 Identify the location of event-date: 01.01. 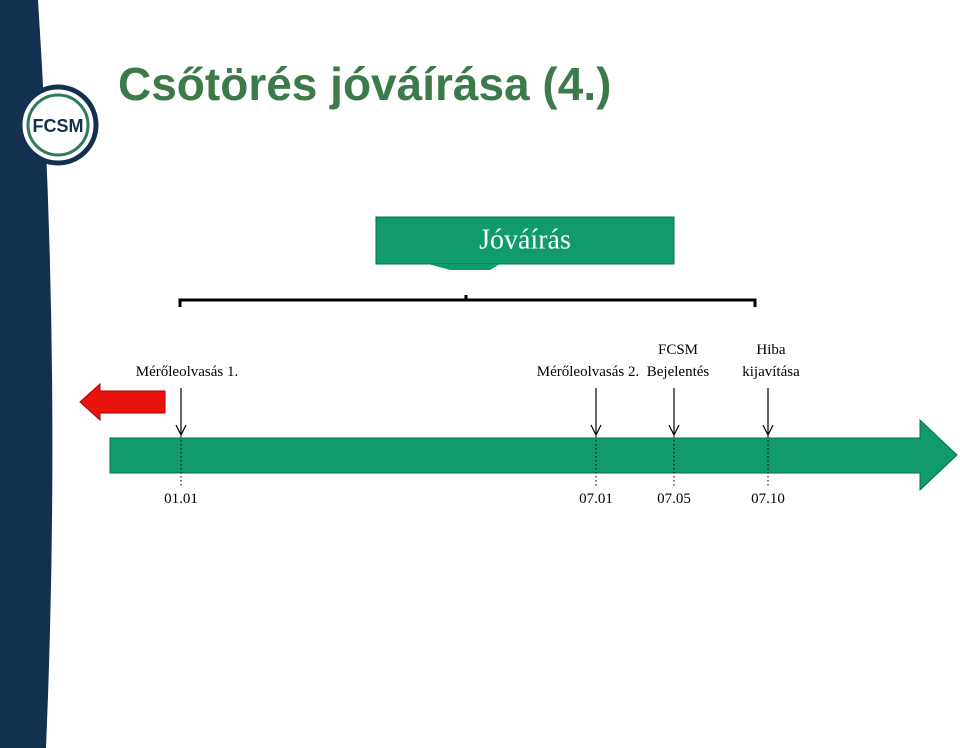
(181, 499).